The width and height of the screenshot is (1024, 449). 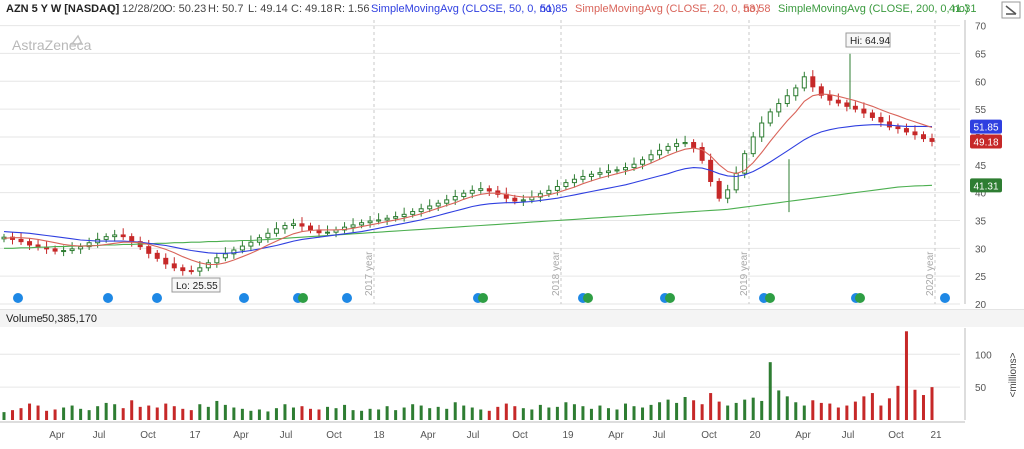 I want to click on price-tick-label: 60, so click(x=981, y=82).